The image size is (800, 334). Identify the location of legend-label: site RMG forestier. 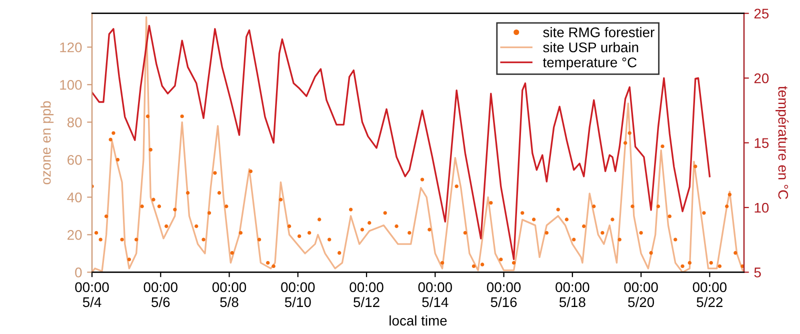
(598, 32).